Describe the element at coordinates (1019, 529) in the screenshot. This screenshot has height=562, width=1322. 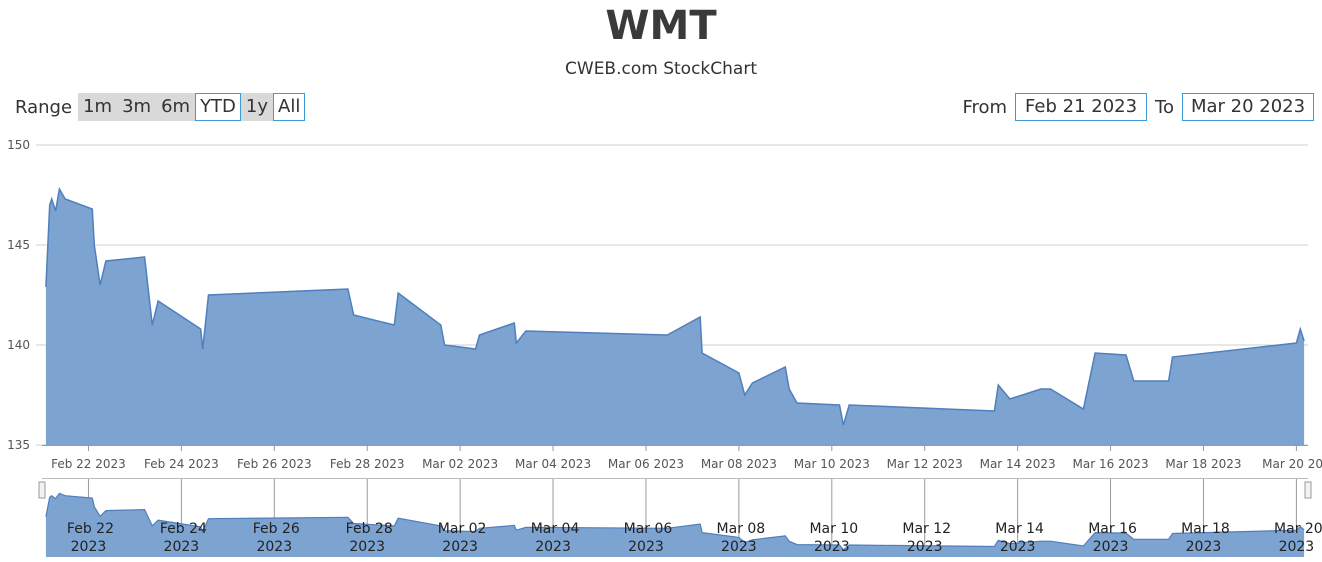
I see `navigator-tick-label: Mar 14` at that location.